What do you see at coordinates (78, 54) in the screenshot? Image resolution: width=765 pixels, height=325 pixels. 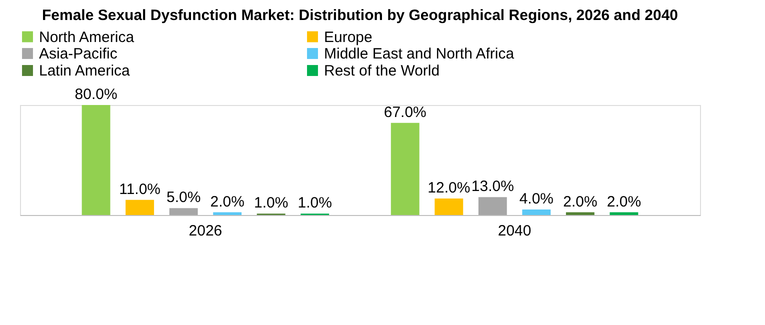 I see `legend-label: Asia-Pacific` at bounding box center [78, 54].